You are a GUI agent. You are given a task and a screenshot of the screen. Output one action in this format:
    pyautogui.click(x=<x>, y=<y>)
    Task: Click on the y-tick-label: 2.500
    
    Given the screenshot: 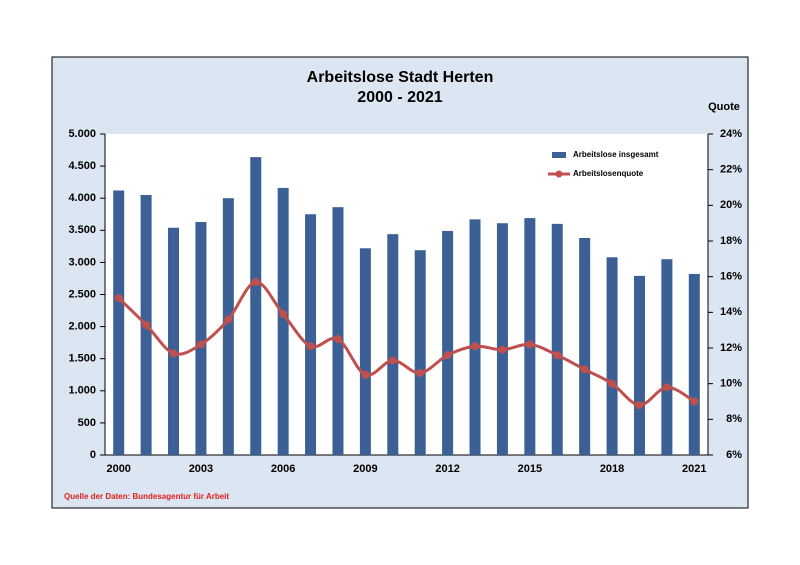 What is the action you would take?
    pyautogui.click(x=82, y=294)
    